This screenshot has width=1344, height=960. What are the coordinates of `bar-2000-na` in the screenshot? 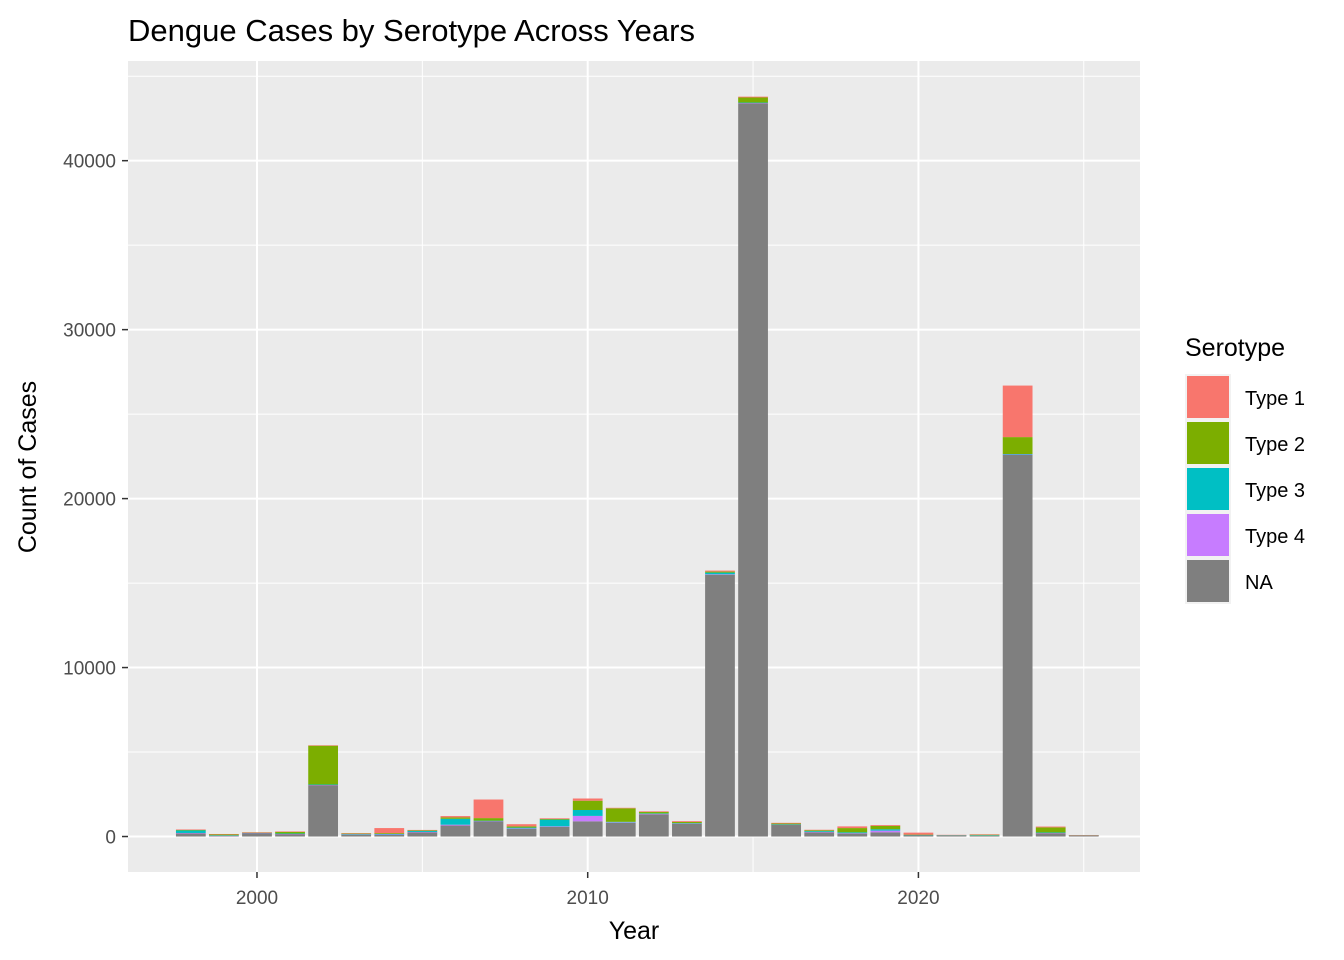 It's located at (257, 834).